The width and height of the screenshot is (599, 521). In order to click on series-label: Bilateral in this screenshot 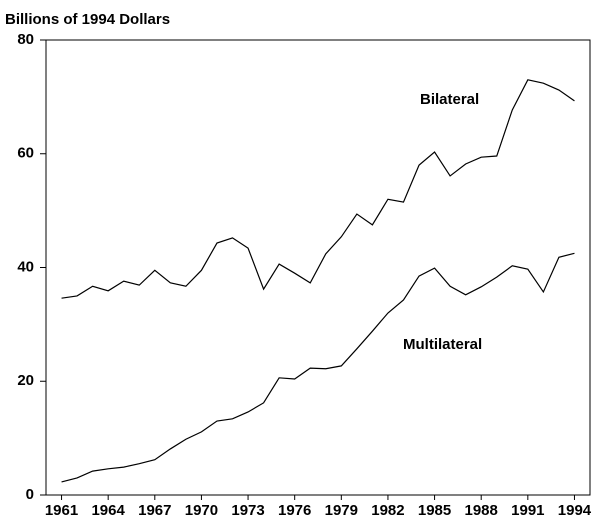, I will do `click(449, 99)`.